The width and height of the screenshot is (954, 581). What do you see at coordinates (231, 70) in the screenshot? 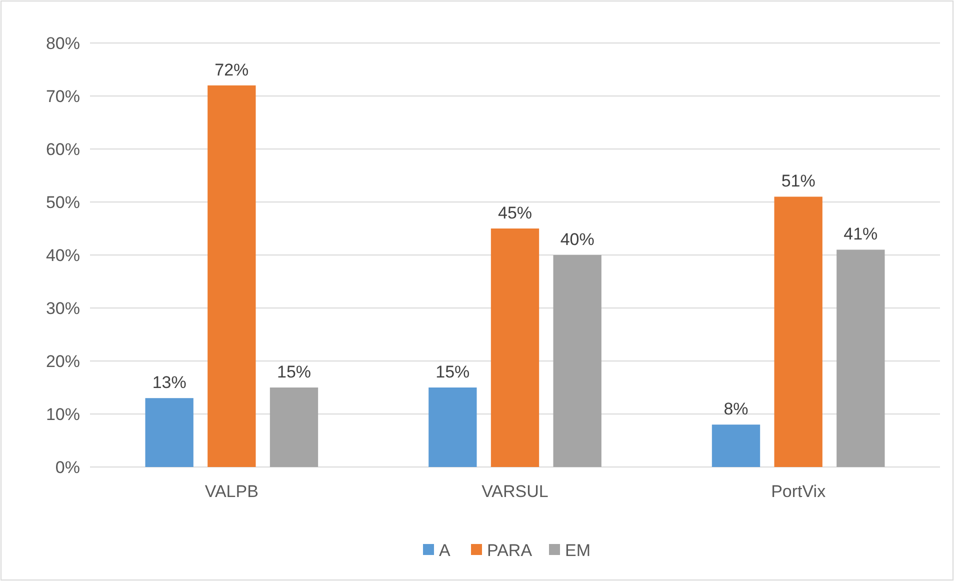
I see `data-label: 72%` at bounding box center [231, 70].